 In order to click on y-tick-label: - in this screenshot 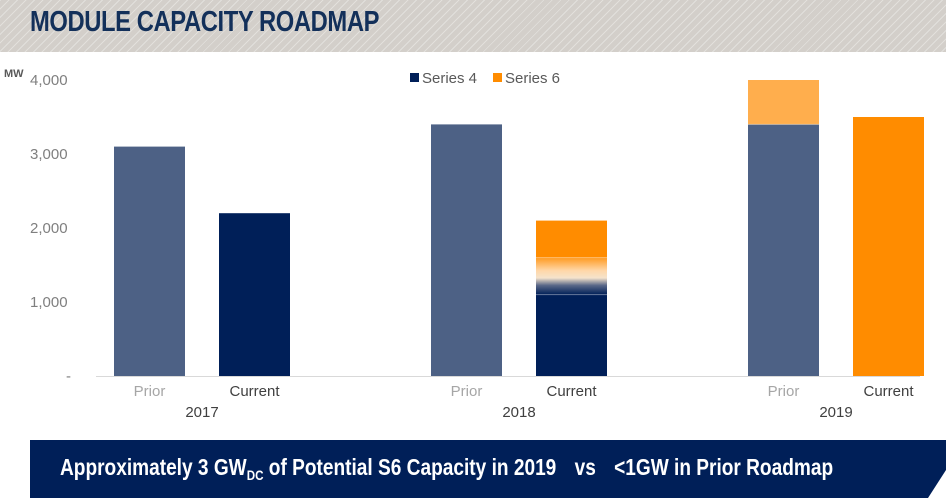, I will do `click(68, 376)`.